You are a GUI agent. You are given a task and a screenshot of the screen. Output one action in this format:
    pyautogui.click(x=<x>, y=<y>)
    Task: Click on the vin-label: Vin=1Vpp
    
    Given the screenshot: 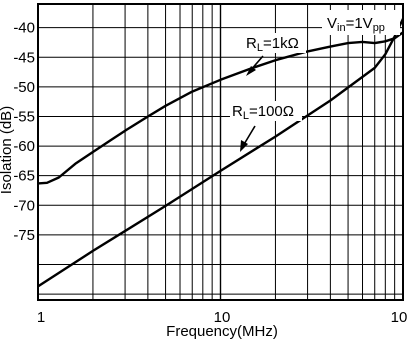 What is the action you would take?
    pyautogui.click(x=356, y=24)
    